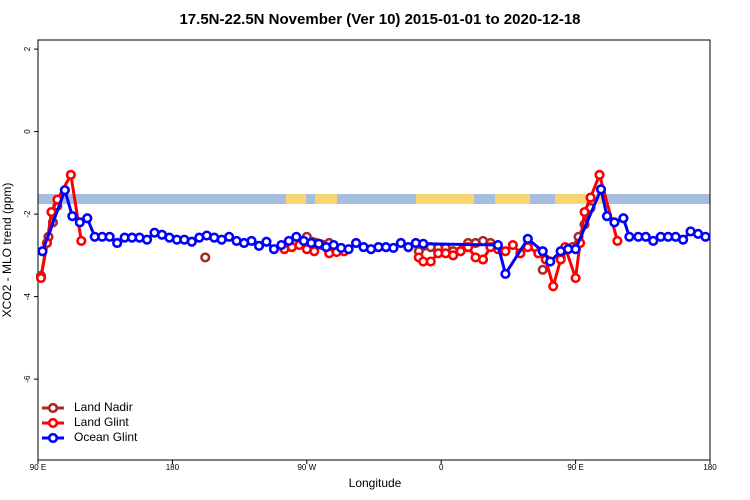 This screenshot has height=500, width=750. I want to click on ocean-strip, so click(374, 199).